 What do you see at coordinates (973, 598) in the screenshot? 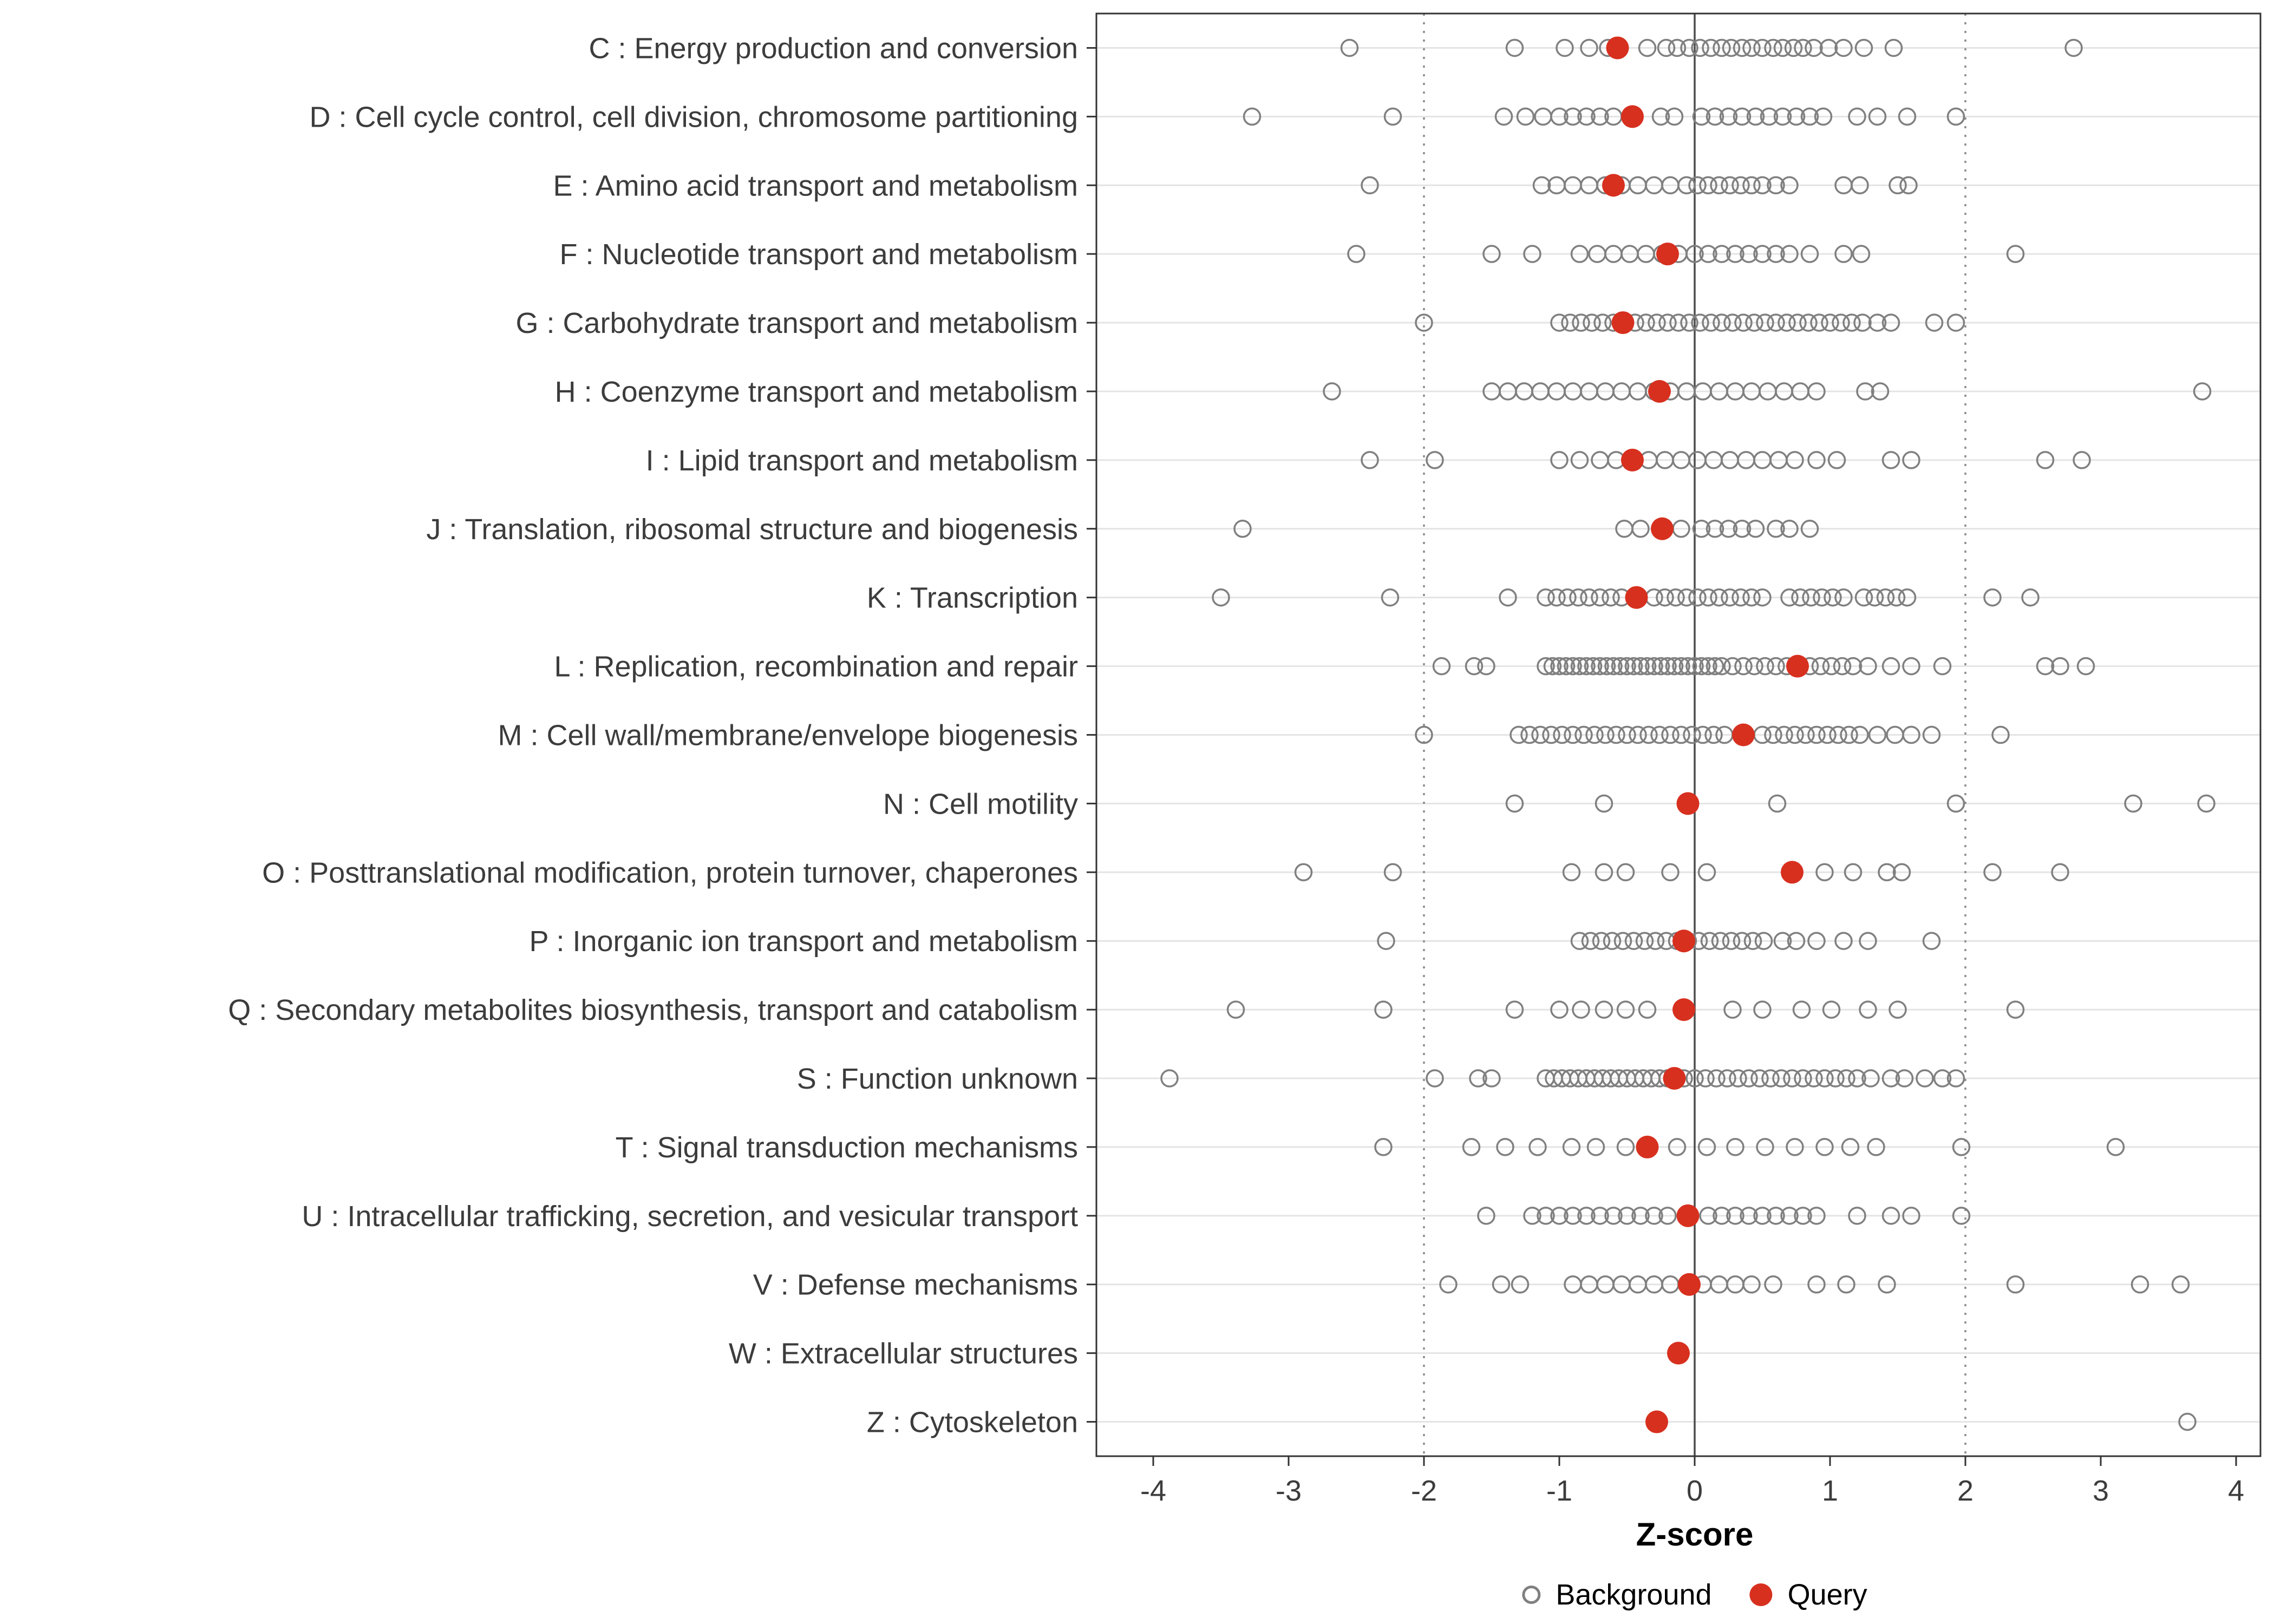
I see `category-label: K : Transcription` at bounding box center [973, 598].